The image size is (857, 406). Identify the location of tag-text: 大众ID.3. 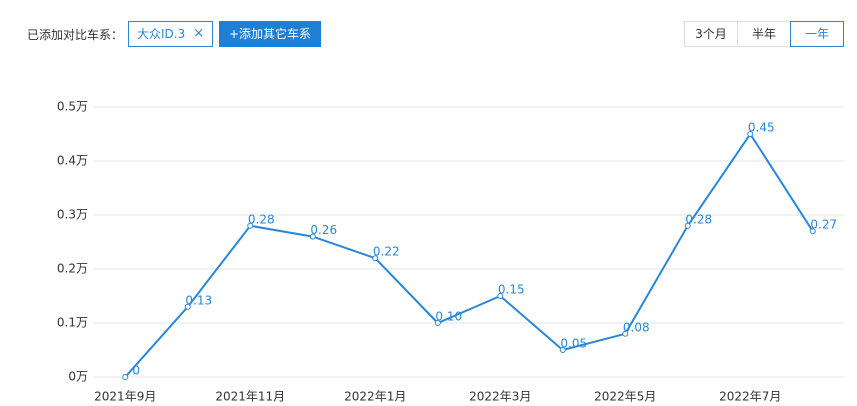
(161, 34).